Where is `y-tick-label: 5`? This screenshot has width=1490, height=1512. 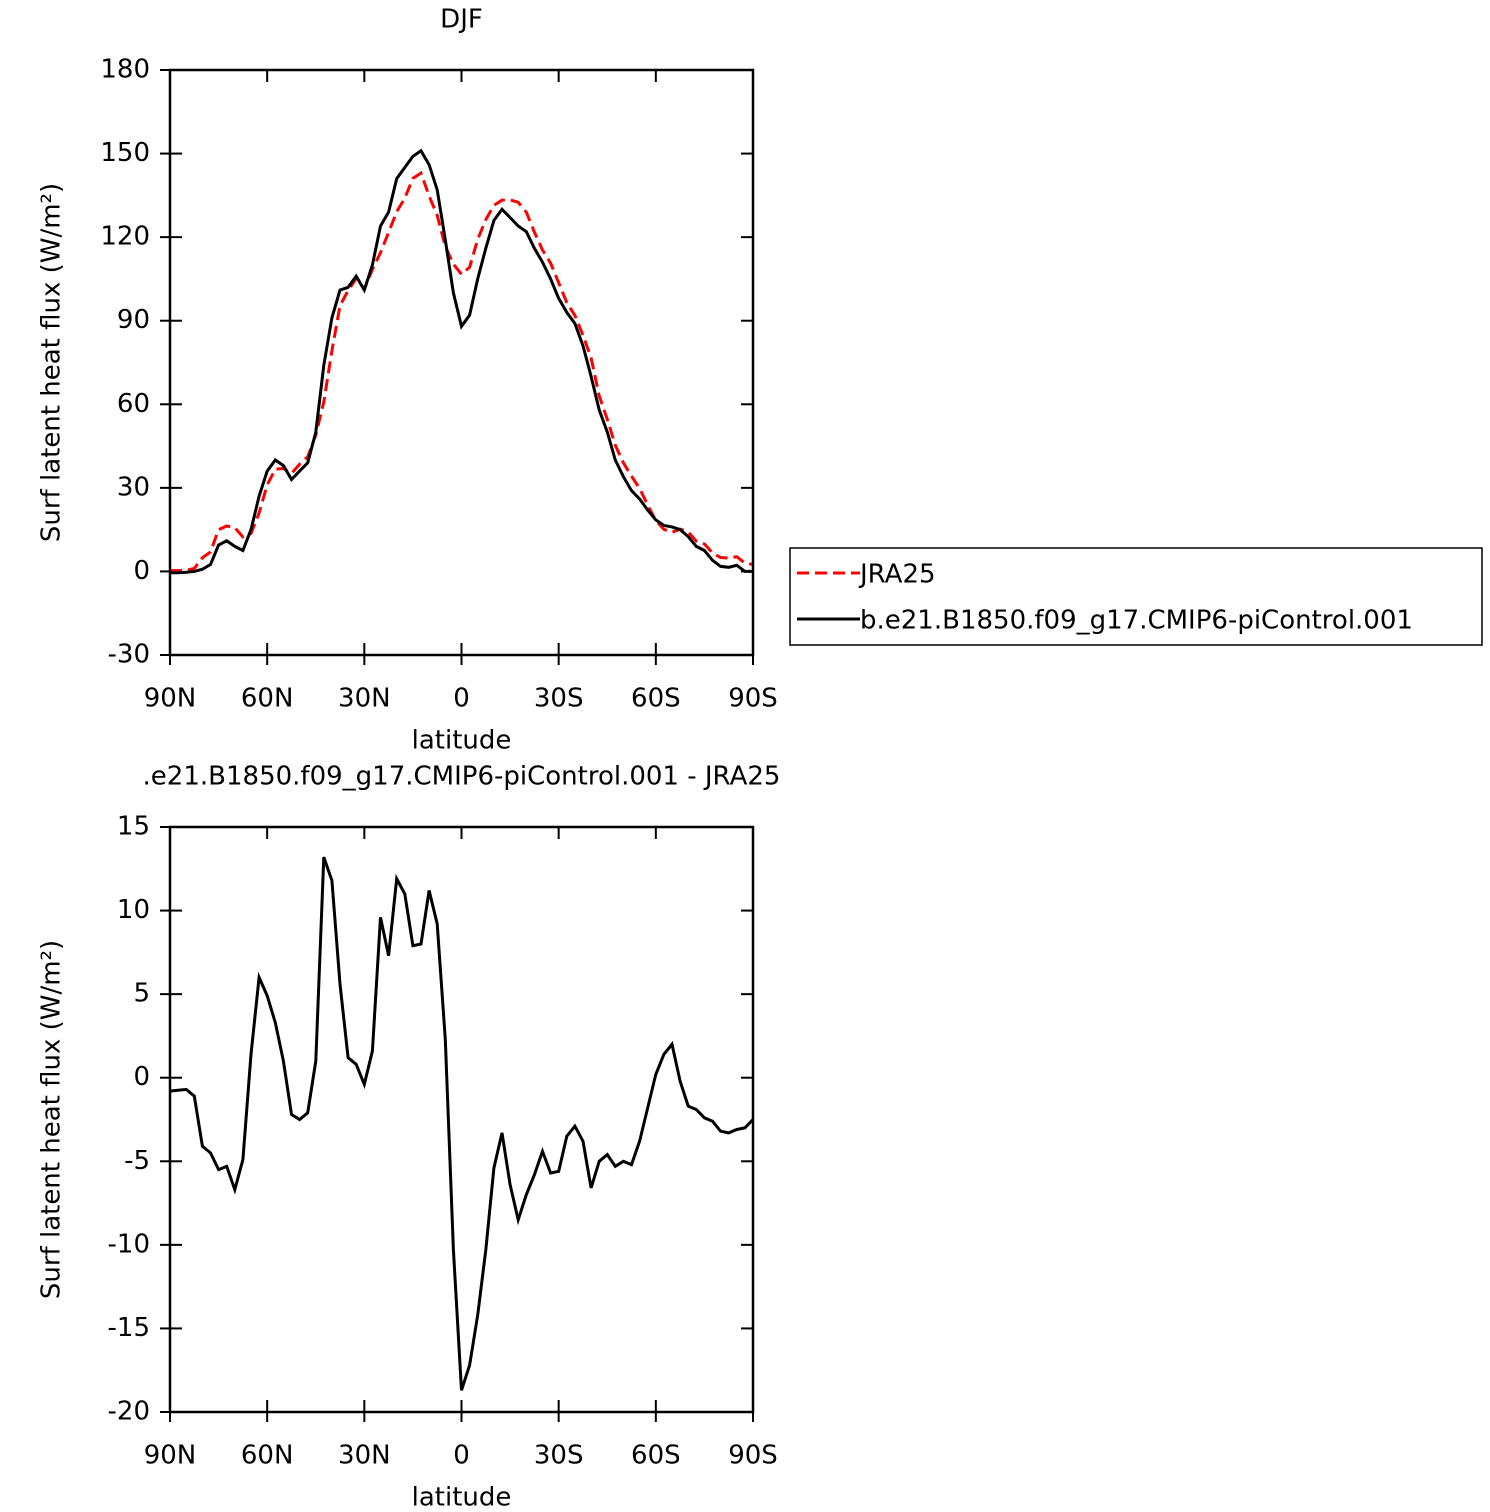
y-tick-label: 5 is located at coordinates (141, 994).